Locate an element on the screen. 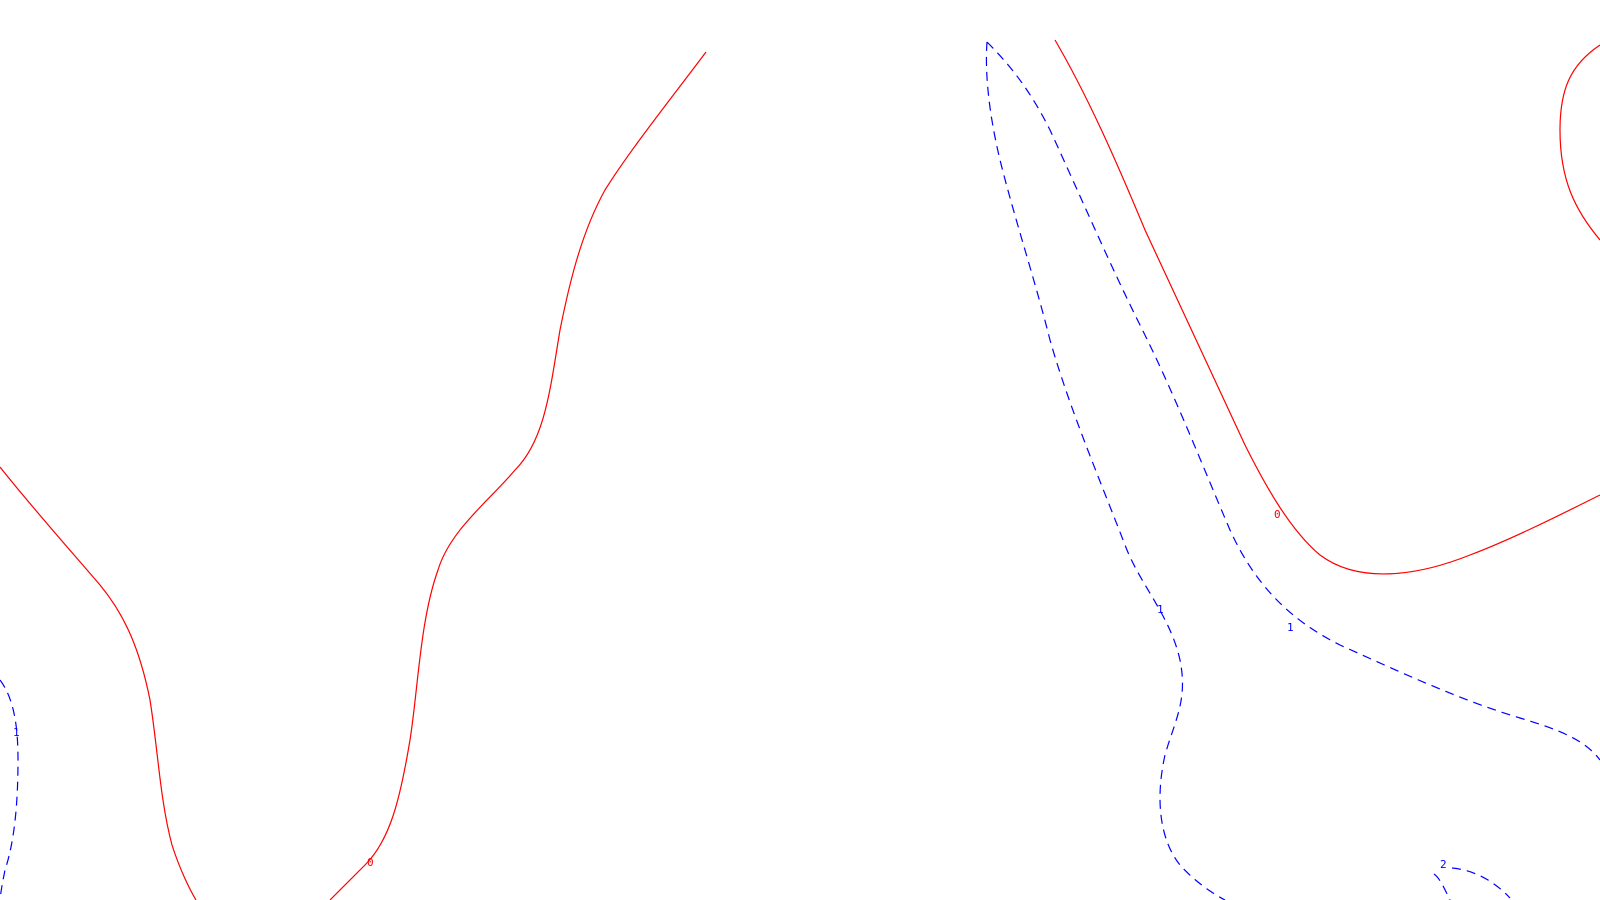  contour-label-level-2: 2 is located at coordinates (1443, 864).